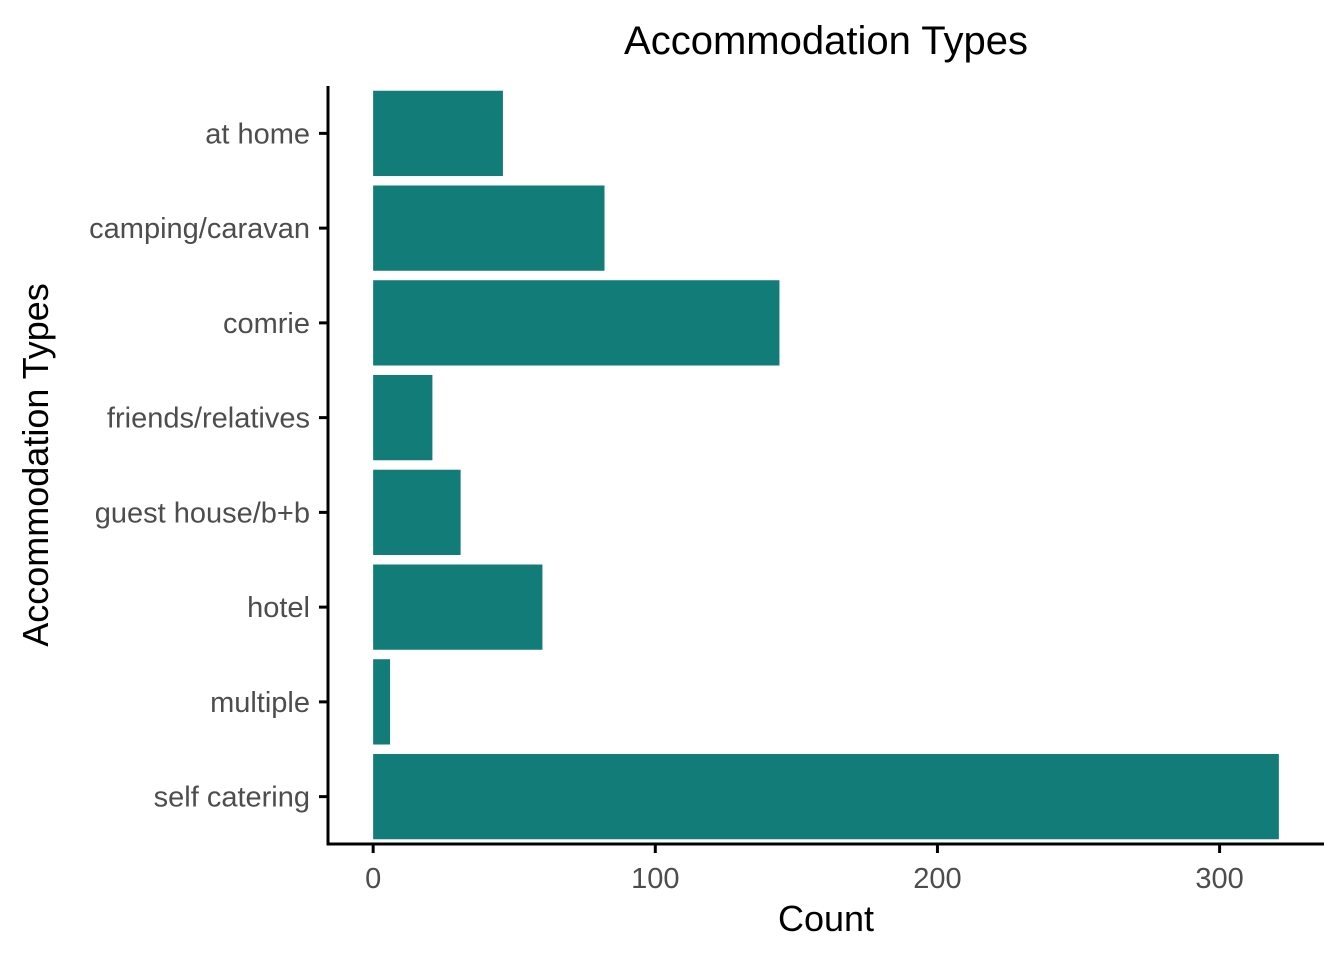 Image resolution: width=1344 pixels, height=965 pixels. Describe the element at coordinates (202, 513) in the screenshot. I see `y-tick-label: guest house/b+b` at that location.